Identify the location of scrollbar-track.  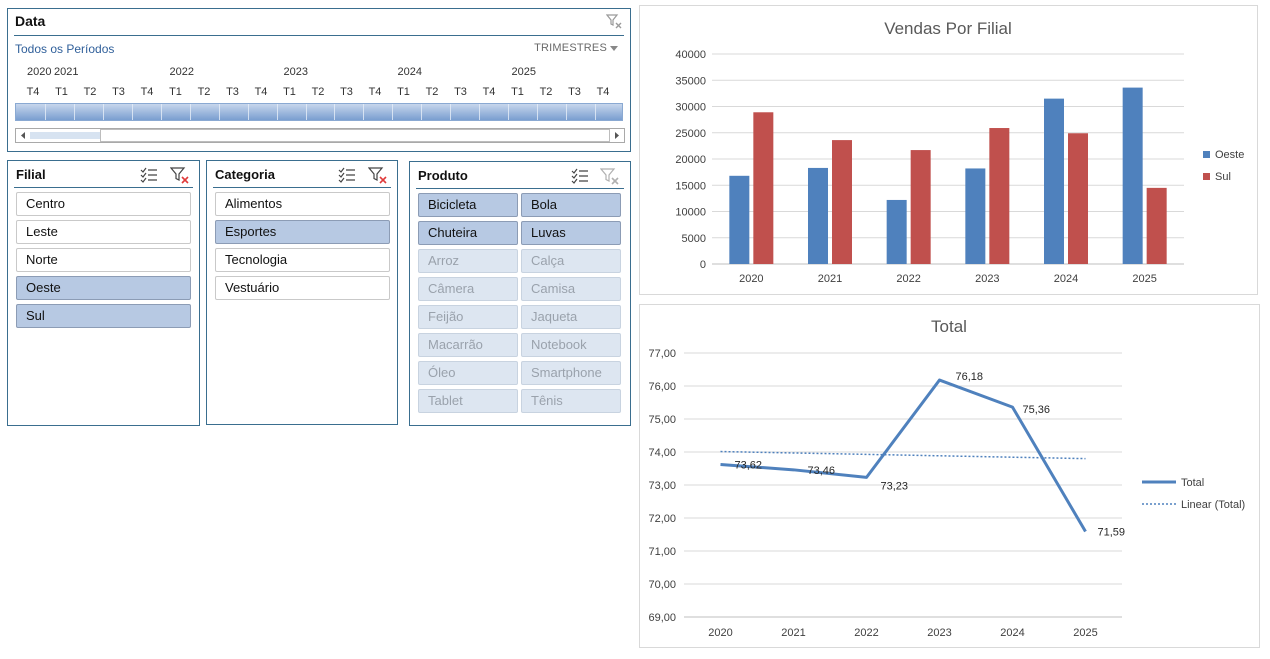
(65, 135).